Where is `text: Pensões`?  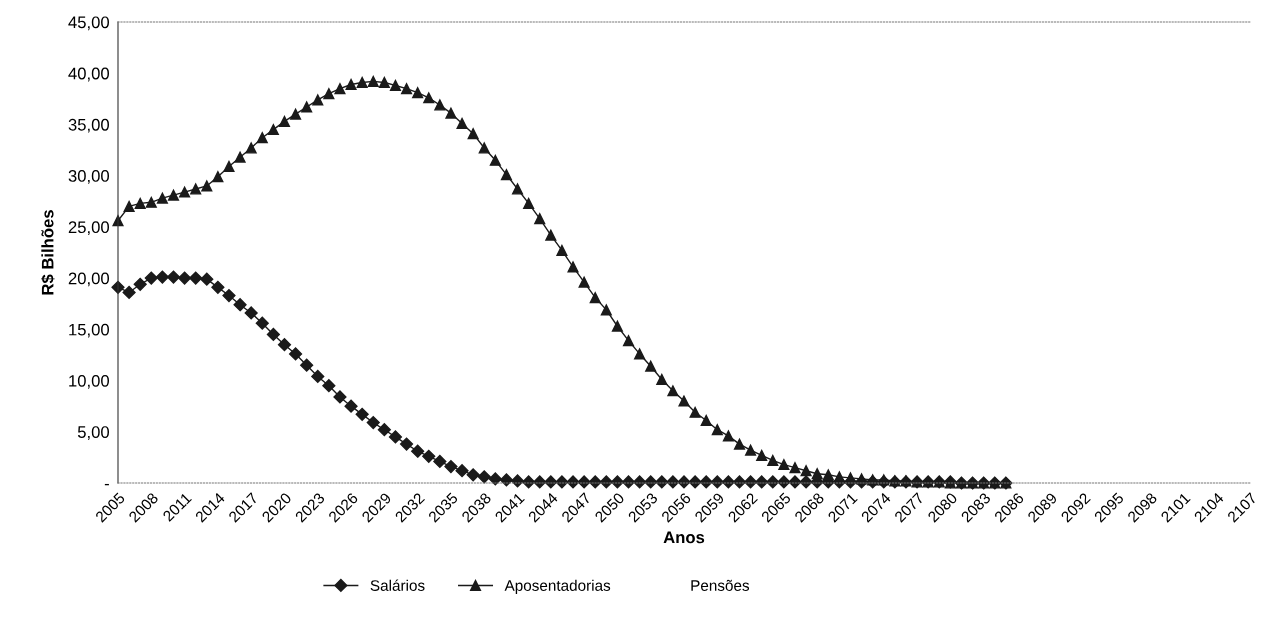
text: Pensões is located at coordinates (720, 585).